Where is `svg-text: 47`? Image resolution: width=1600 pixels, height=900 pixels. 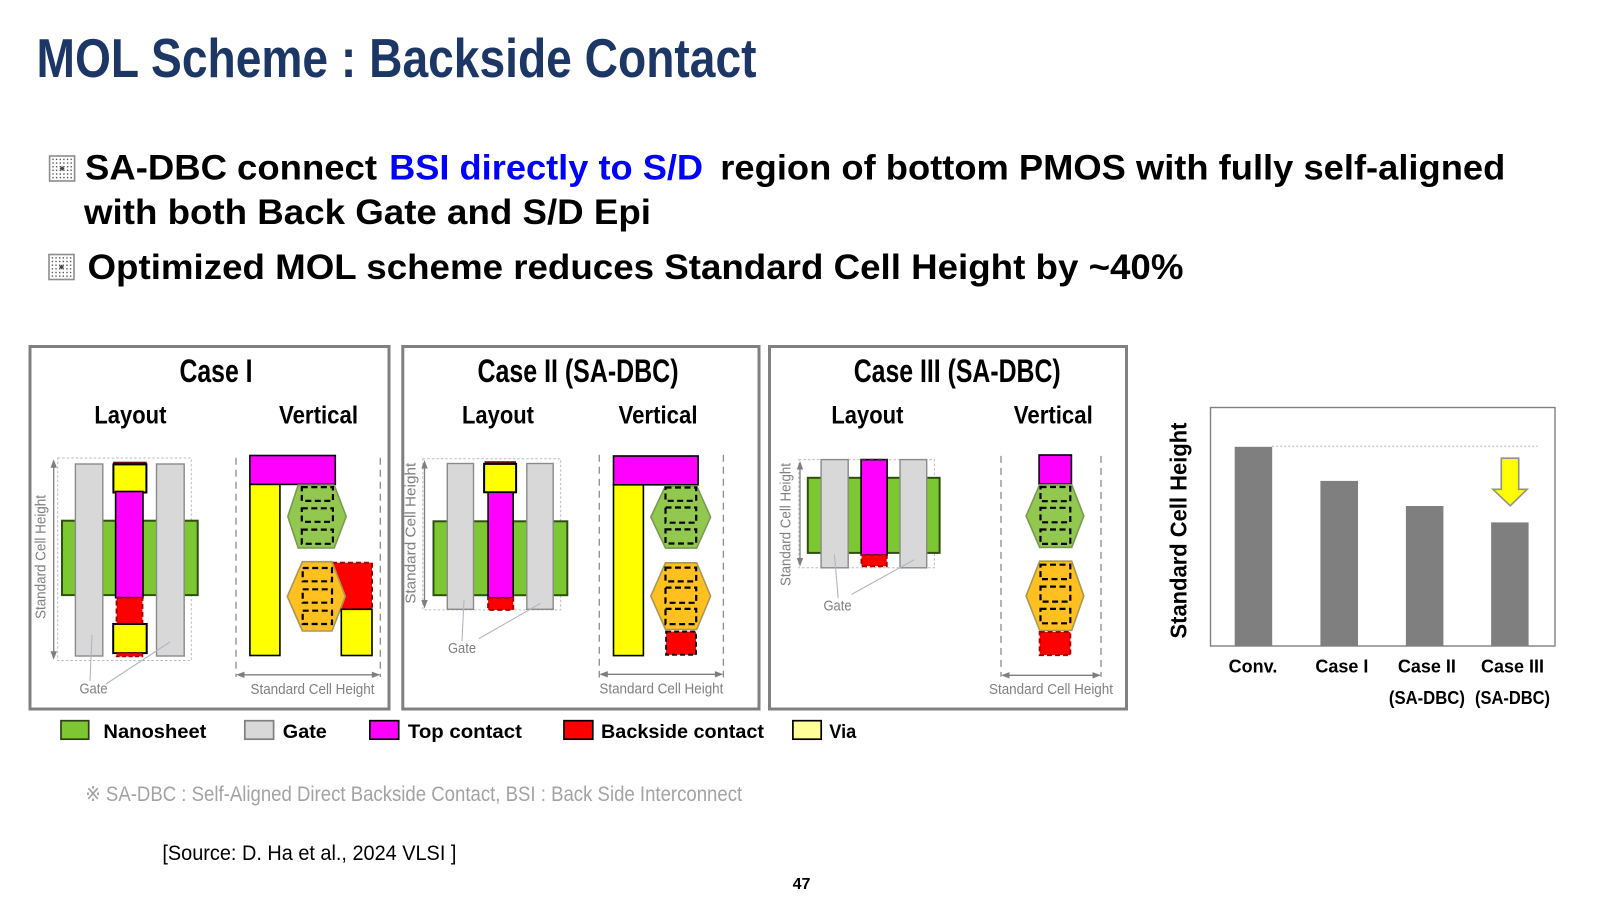 svg-text: 47 is located at coordinates (802, 884).